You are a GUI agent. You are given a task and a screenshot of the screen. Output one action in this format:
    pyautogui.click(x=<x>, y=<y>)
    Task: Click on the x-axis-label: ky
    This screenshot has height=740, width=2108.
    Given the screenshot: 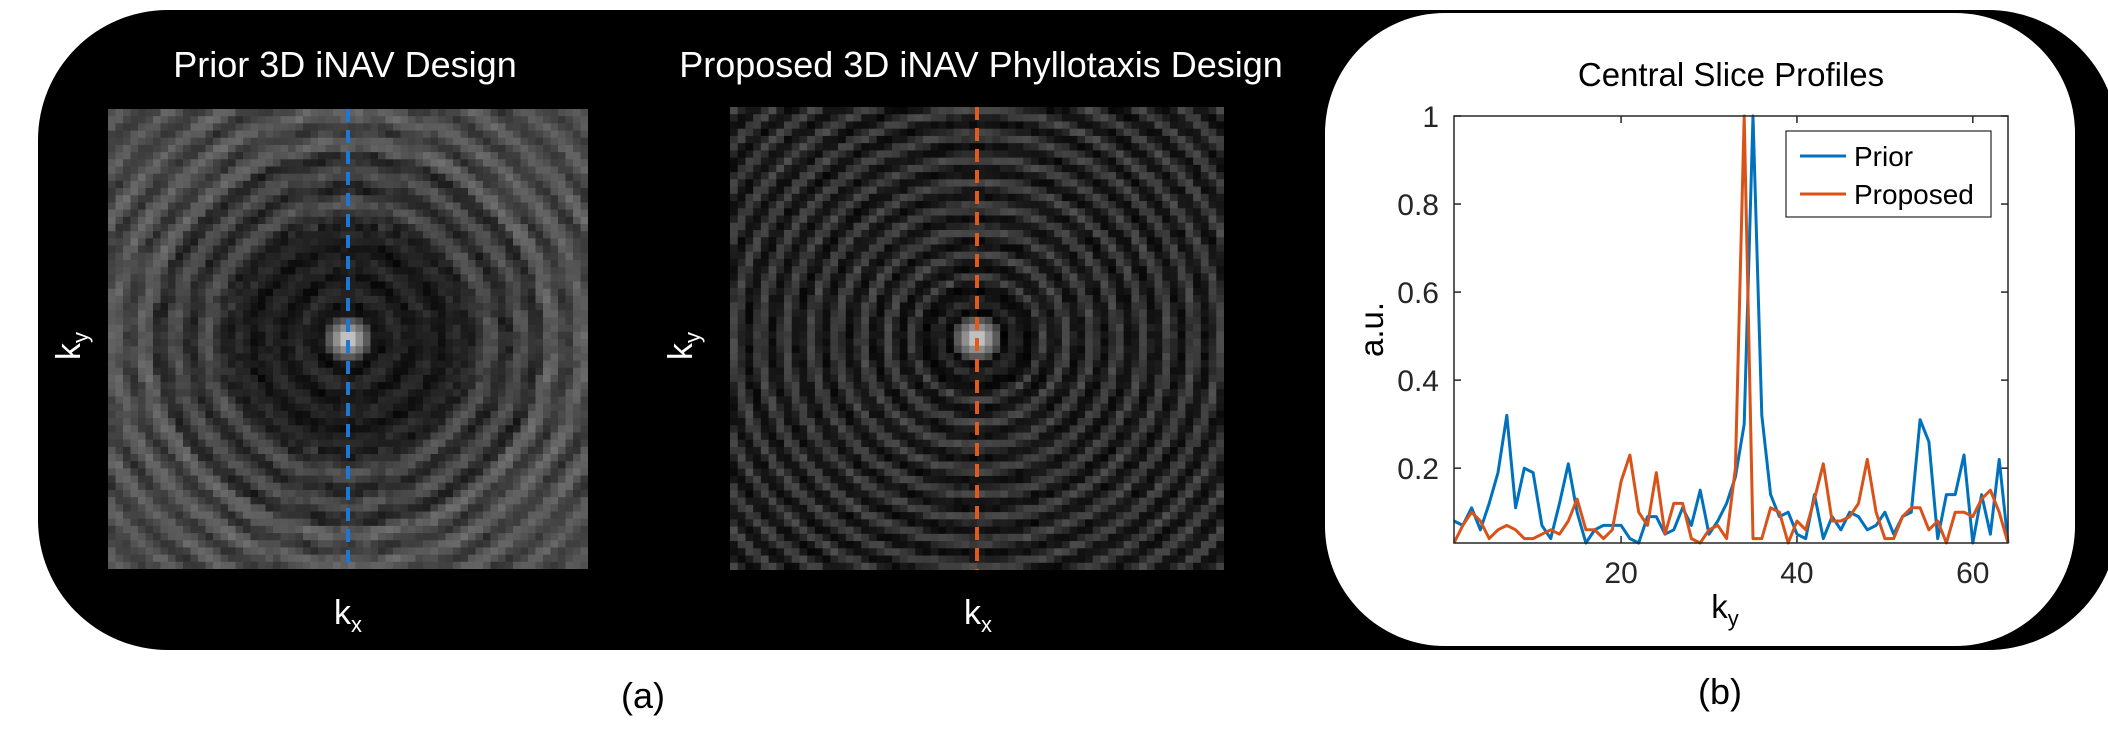 What is the action you would take?
    pyautogui.click(x=1725, y=609)
    